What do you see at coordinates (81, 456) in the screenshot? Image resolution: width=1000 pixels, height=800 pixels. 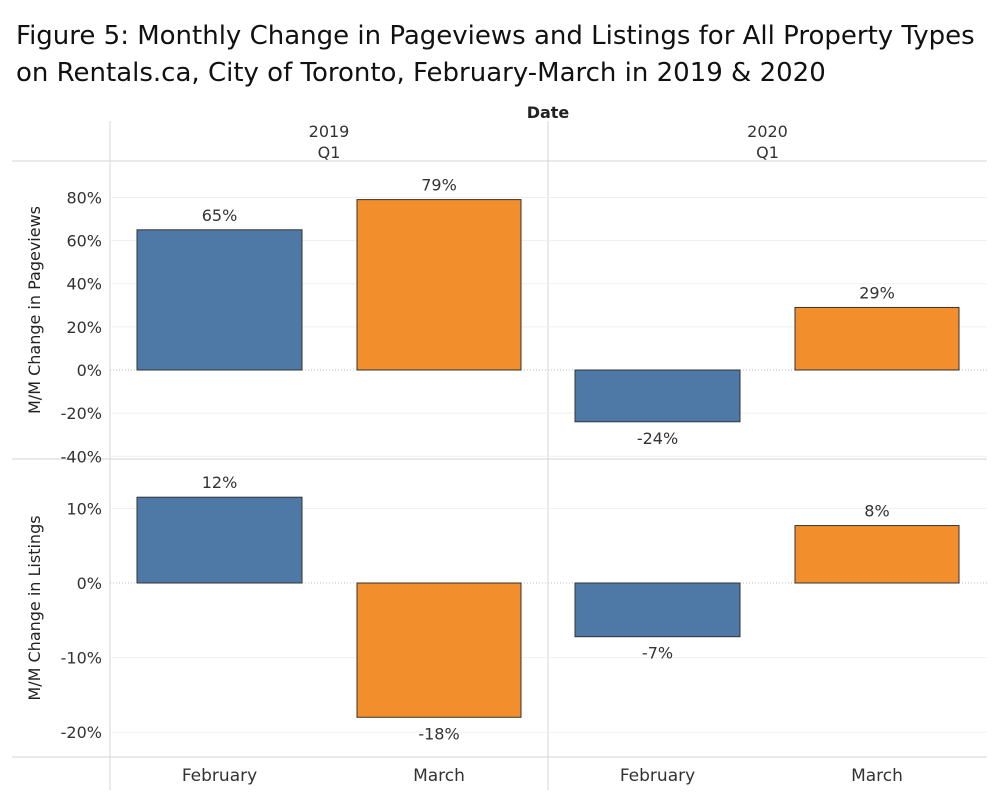 I see `y-tick-label: -40%` at bounding box center [81, 456].